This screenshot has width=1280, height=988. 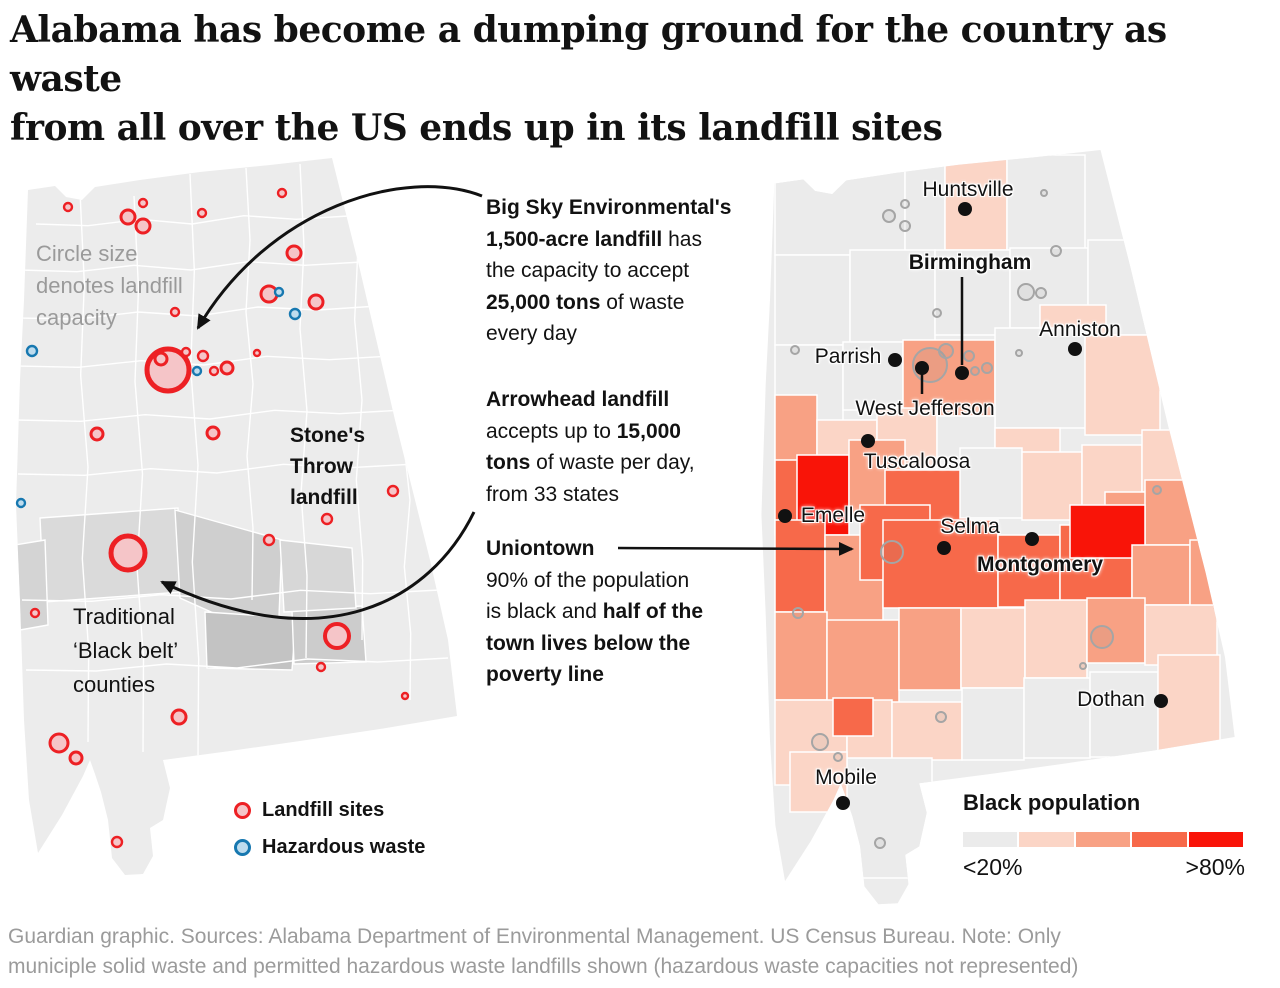 What do you see at coordinates (318, 566) in the screenshot?
I see `arrowhead-landfill-arrow` at bounding box center [318, 566].